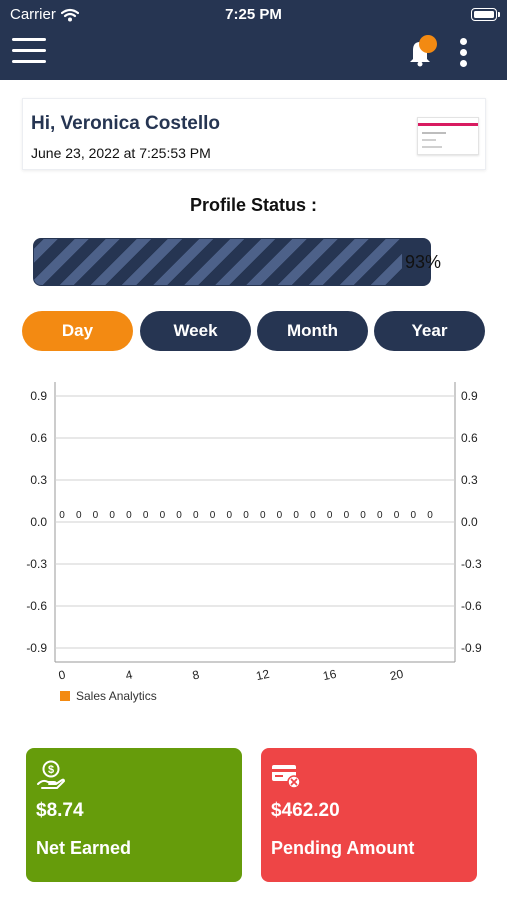  What do you see at coordinates (218, 262) in the screenshot?
I see `profile-progress-fill` at bounding box center [218, 262].